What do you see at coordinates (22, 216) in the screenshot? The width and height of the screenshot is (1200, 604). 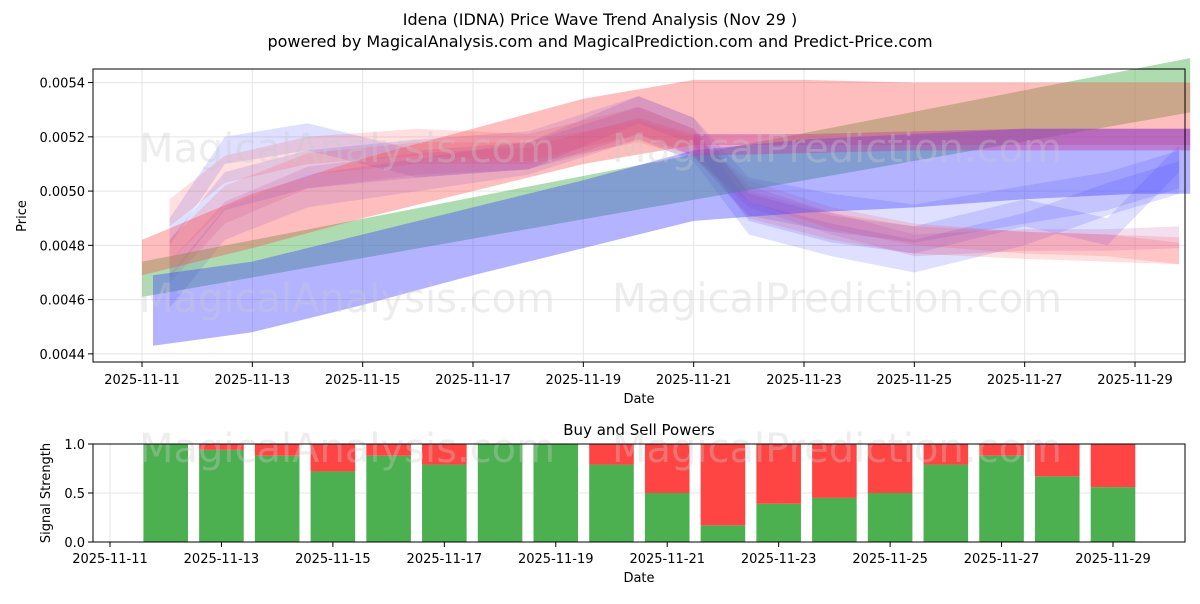 I see `price-y-label: Price` at bounding box center [22, 216].